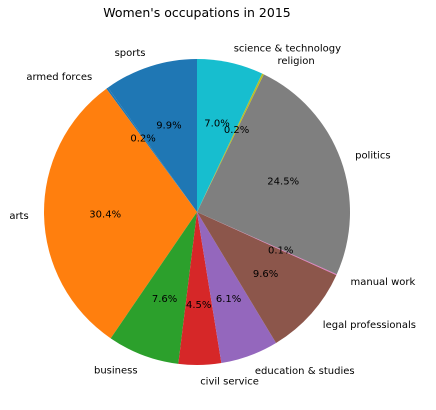 This screenshot has width=436, height=410. I want to click on slice-label: civil service, so click(229, 381).